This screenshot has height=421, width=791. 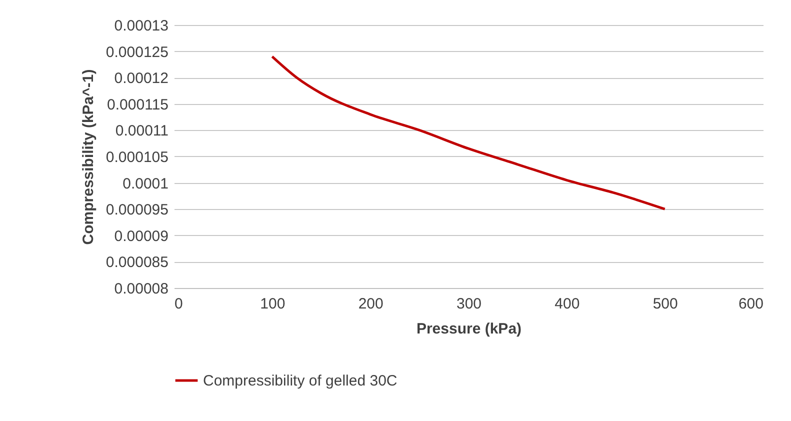 What do you see at coordinates (469, 304) in the screenshot?
I see `x-tick-label: 300` at bounding box center [469, 304].